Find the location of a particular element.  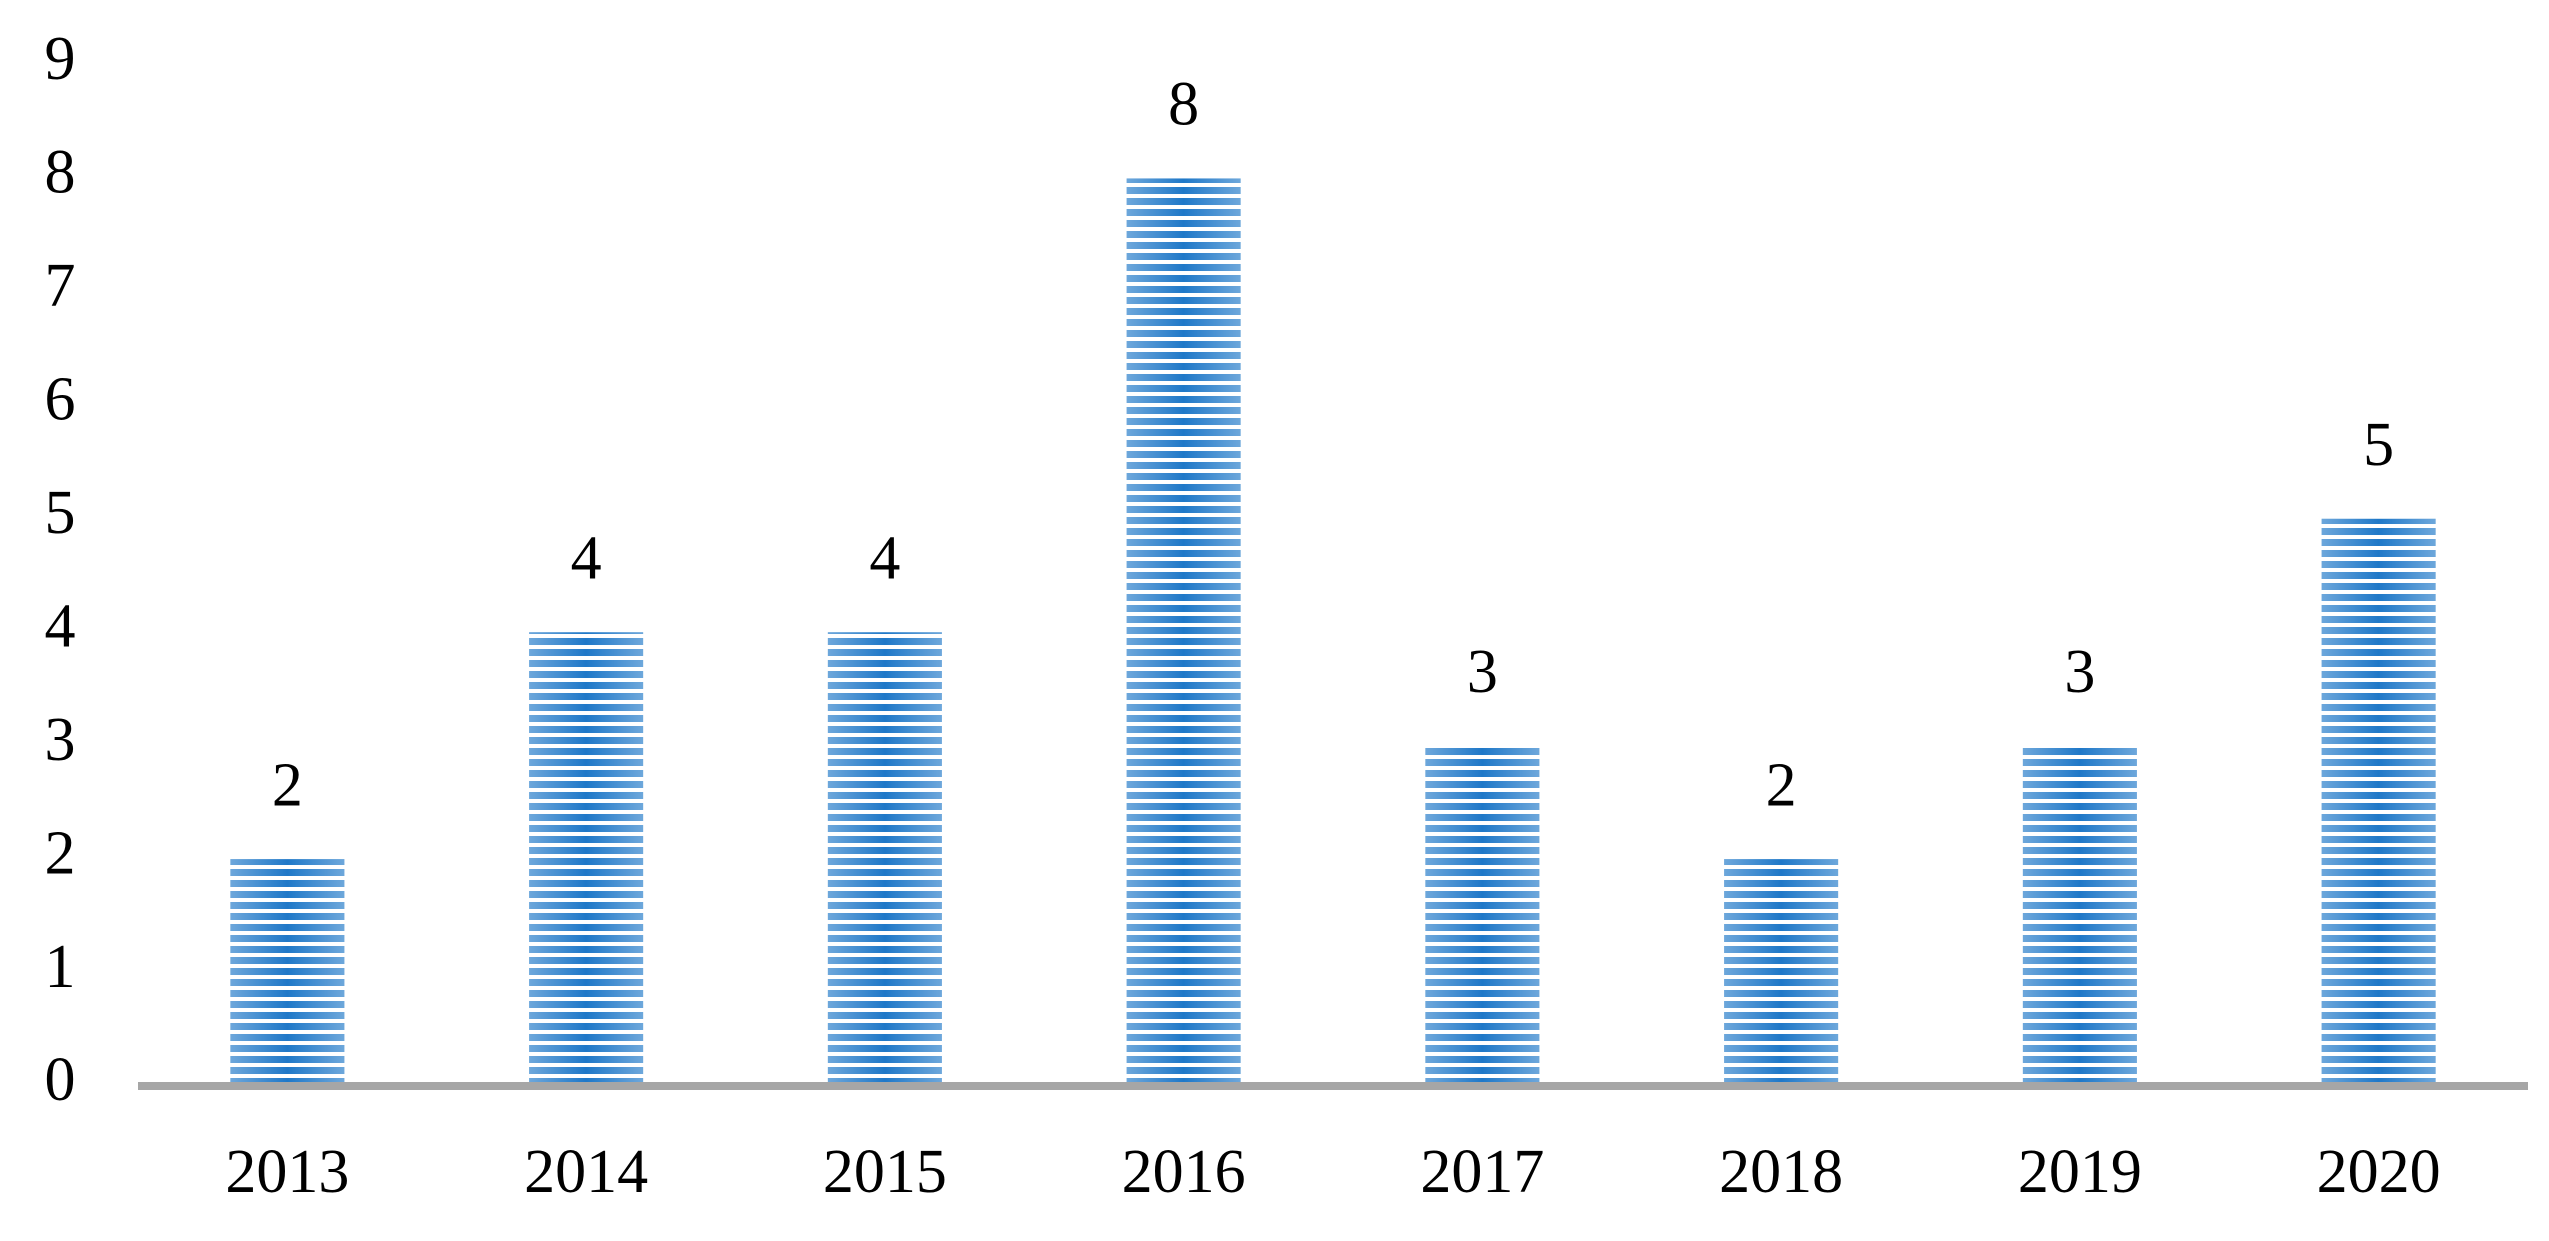

x-tick-label: 2014 is located at coordinates (586, 1172).